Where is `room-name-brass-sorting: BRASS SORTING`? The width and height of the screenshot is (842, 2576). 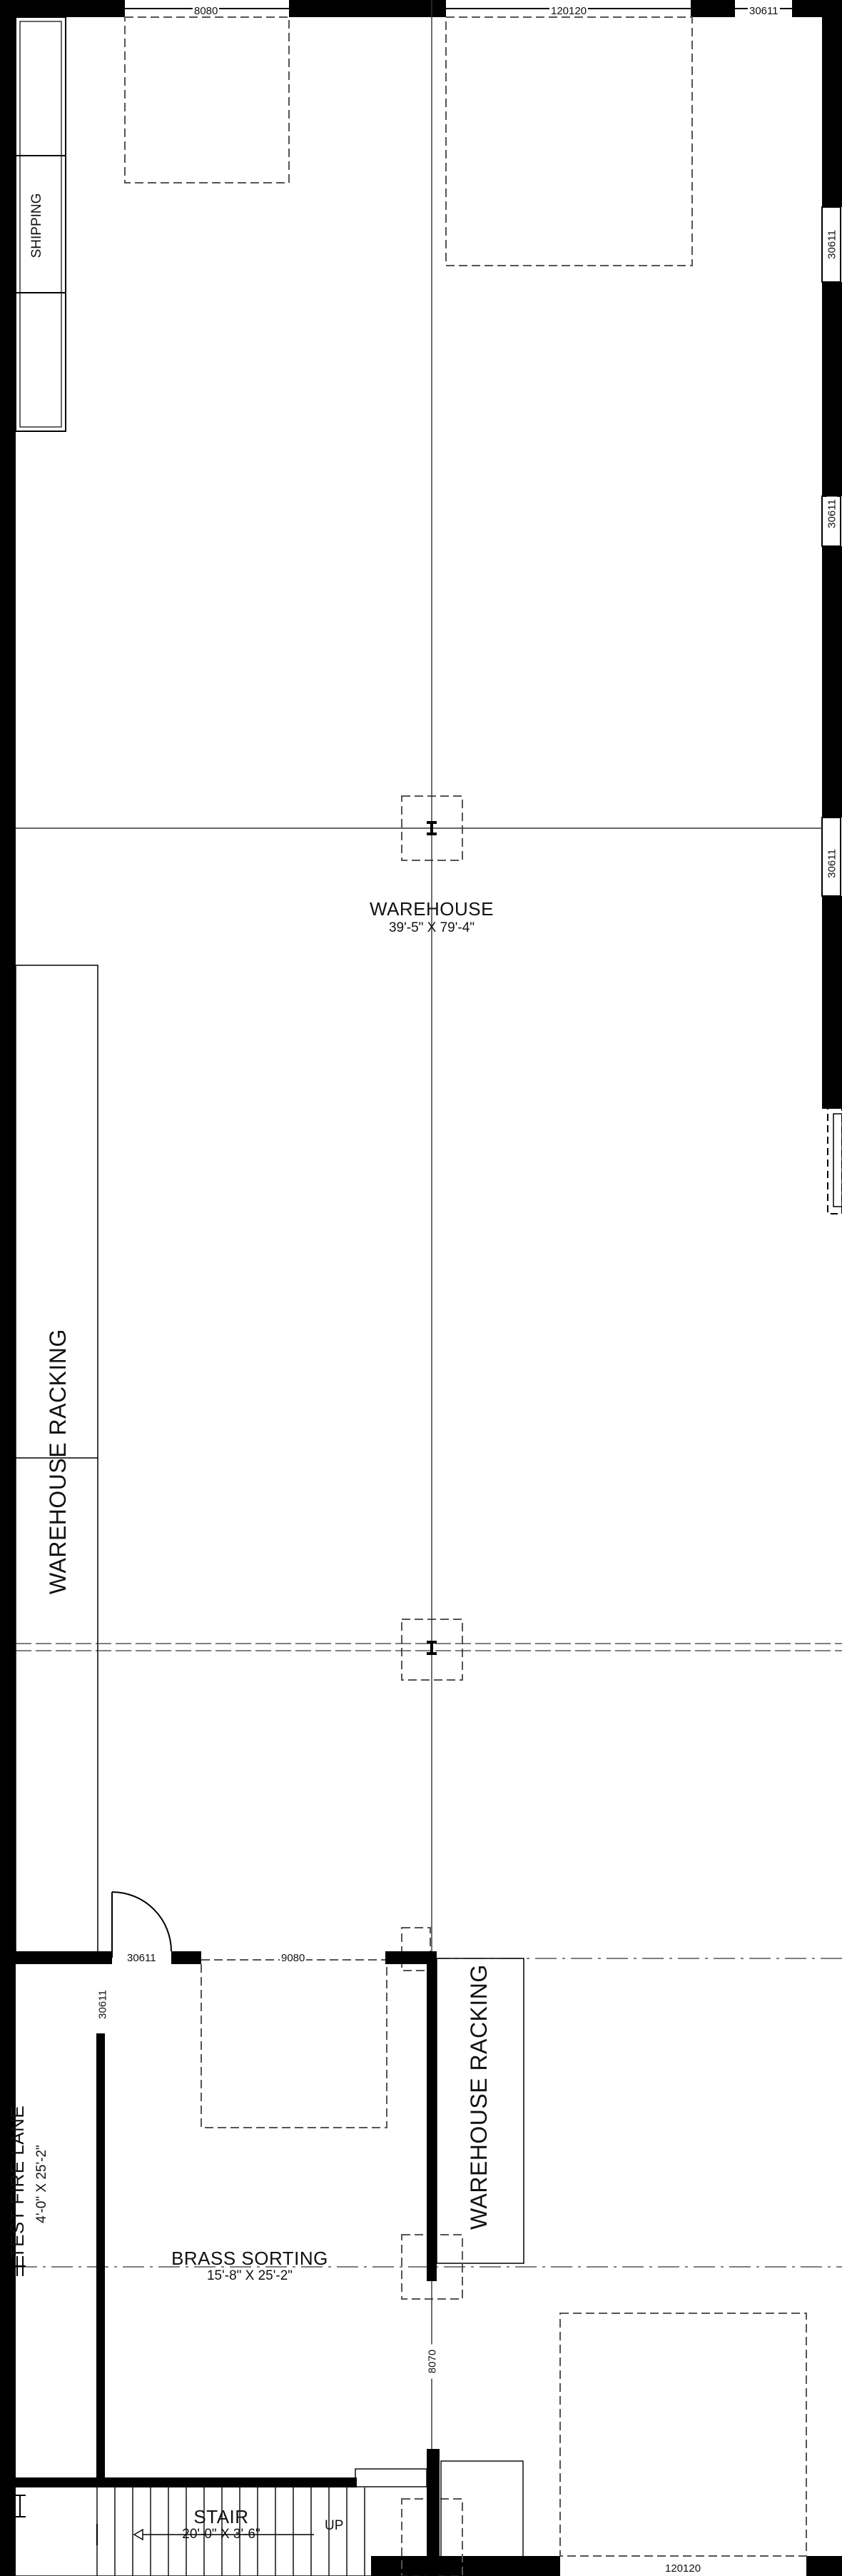 room-name-brass-sorting: BRASS SORTING is located at coordinates (249, 2258).